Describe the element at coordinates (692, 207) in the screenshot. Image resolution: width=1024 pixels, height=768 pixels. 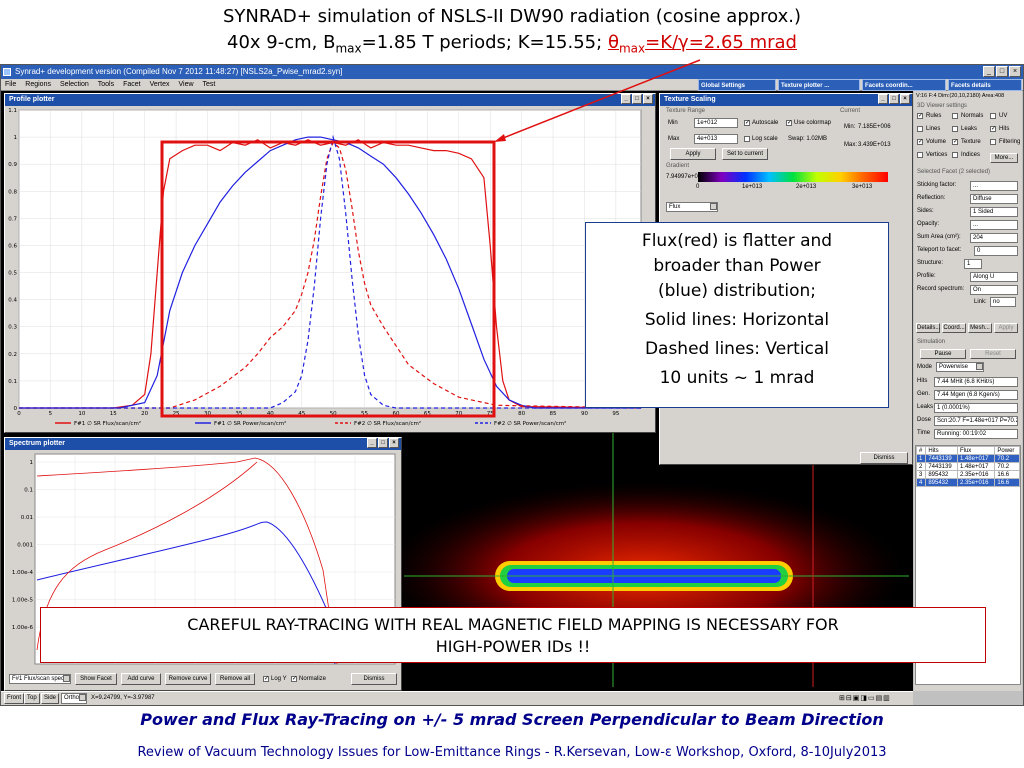
I see `quantity-select: Flux` at that location.